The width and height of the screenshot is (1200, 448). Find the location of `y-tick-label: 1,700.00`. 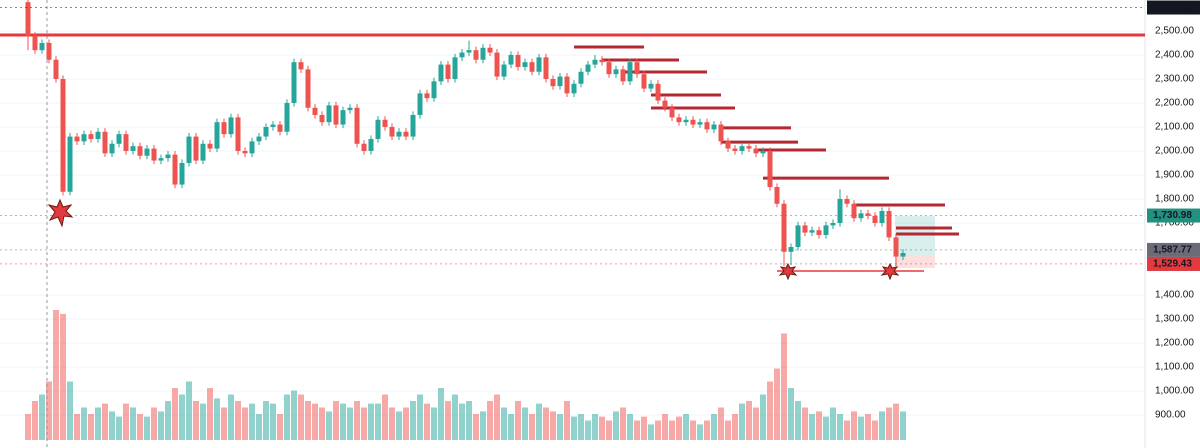

y-tick-label: 1,700.00 is located at coordinates (1174, 223).